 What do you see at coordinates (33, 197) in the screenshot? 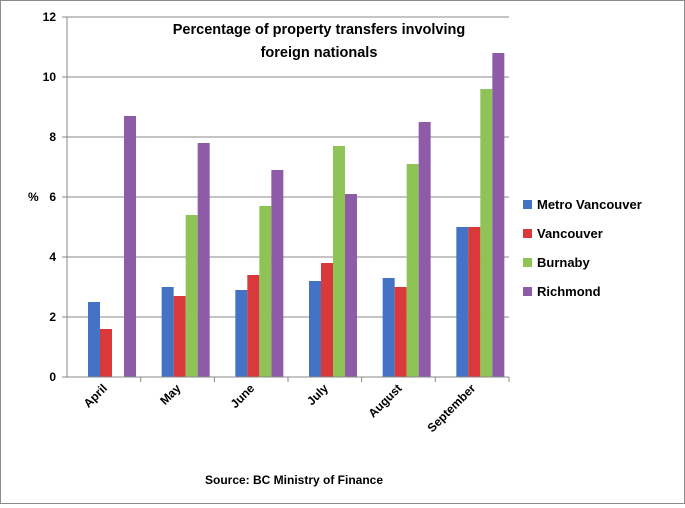
I see `y-axis-label: %` at bounding box center [33, 197].